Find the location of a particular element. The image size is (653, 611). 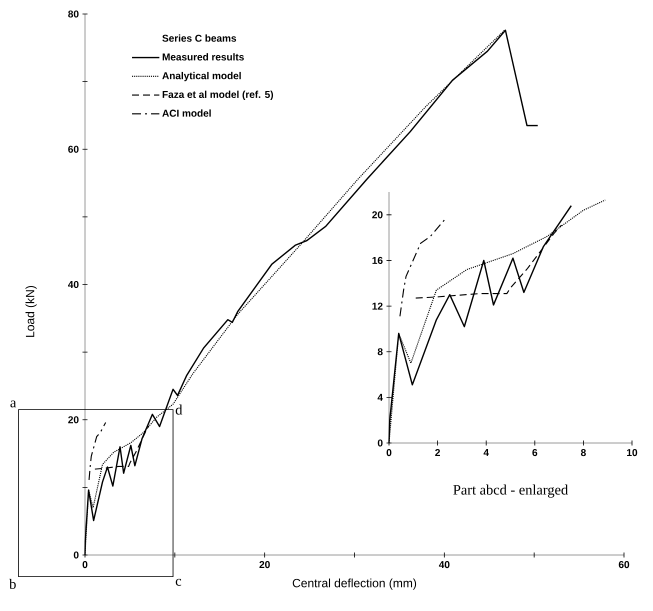

text: b is located at coordinates (12, 583).